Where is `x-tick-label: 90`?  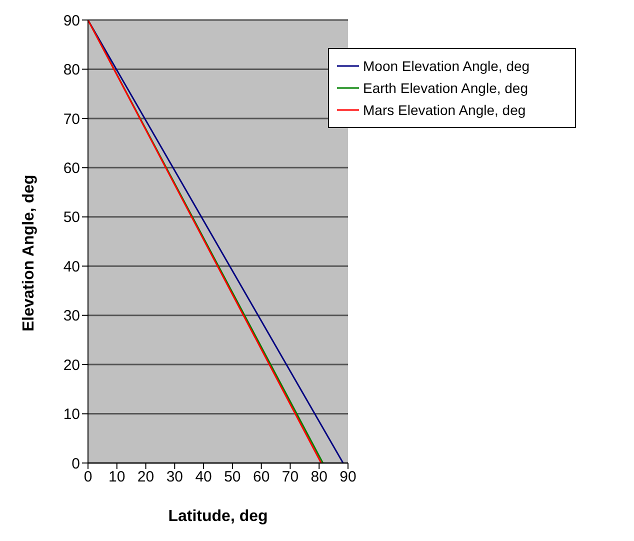 x-tick-label: 90 is located at coordinates (348, 477).